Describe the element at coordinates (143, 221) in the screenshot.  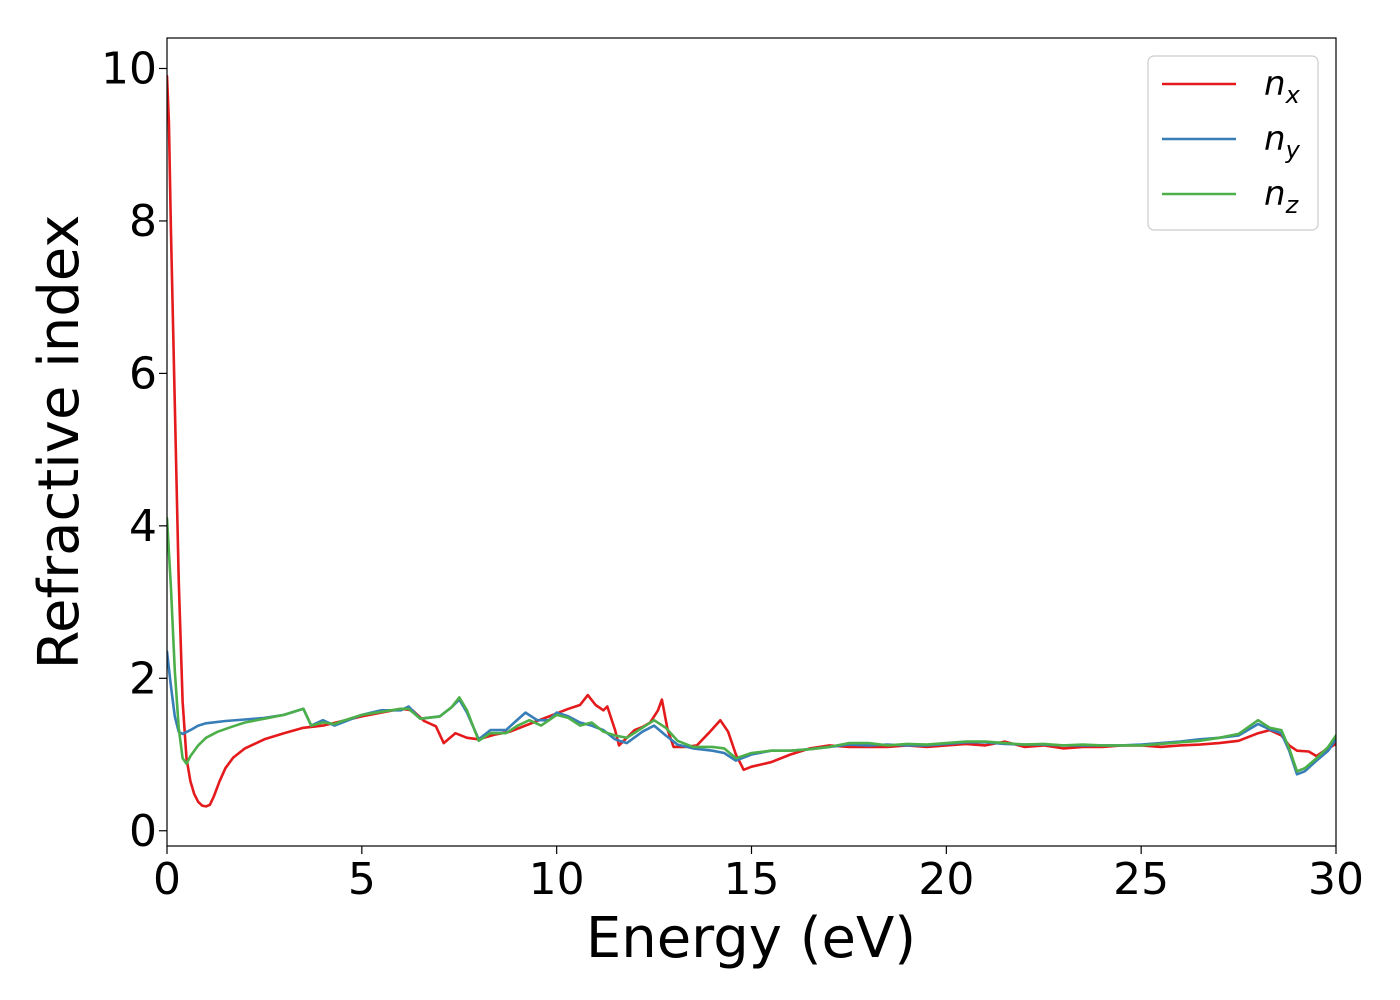
I see `y-tick-label: 8` at that location.